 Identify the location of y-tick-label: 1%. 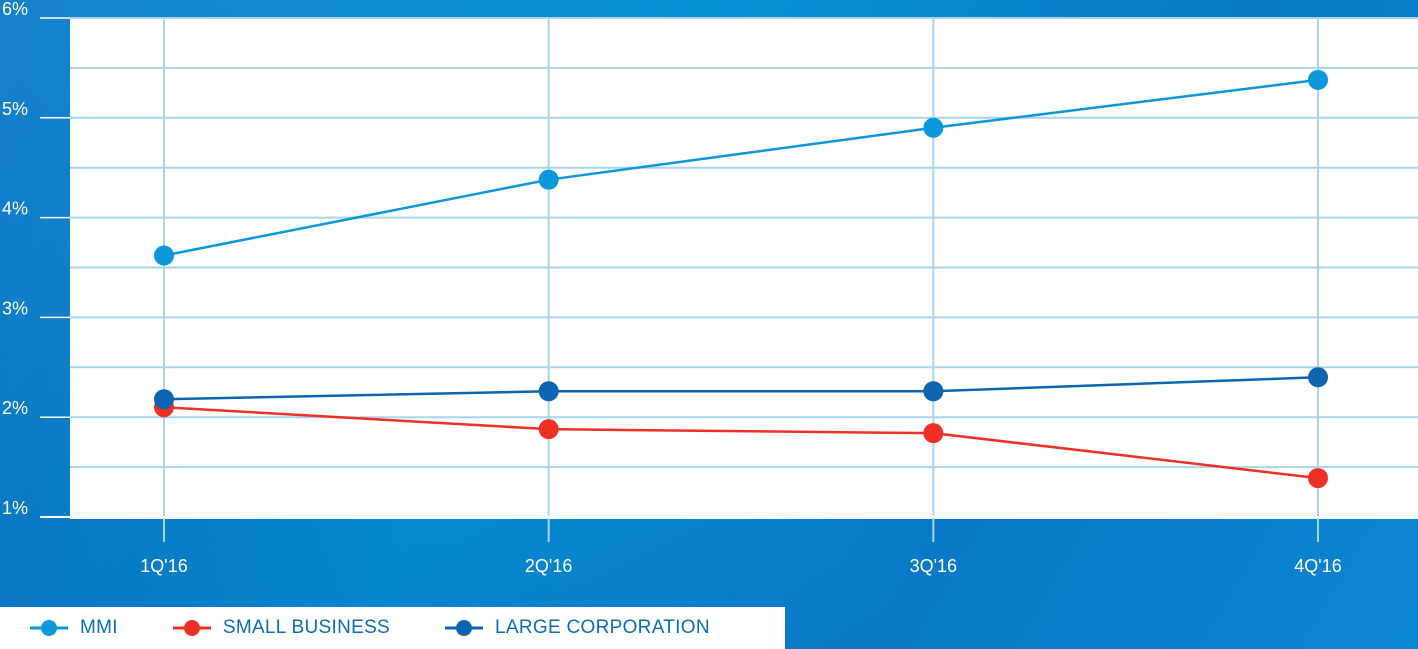
(15, 508).